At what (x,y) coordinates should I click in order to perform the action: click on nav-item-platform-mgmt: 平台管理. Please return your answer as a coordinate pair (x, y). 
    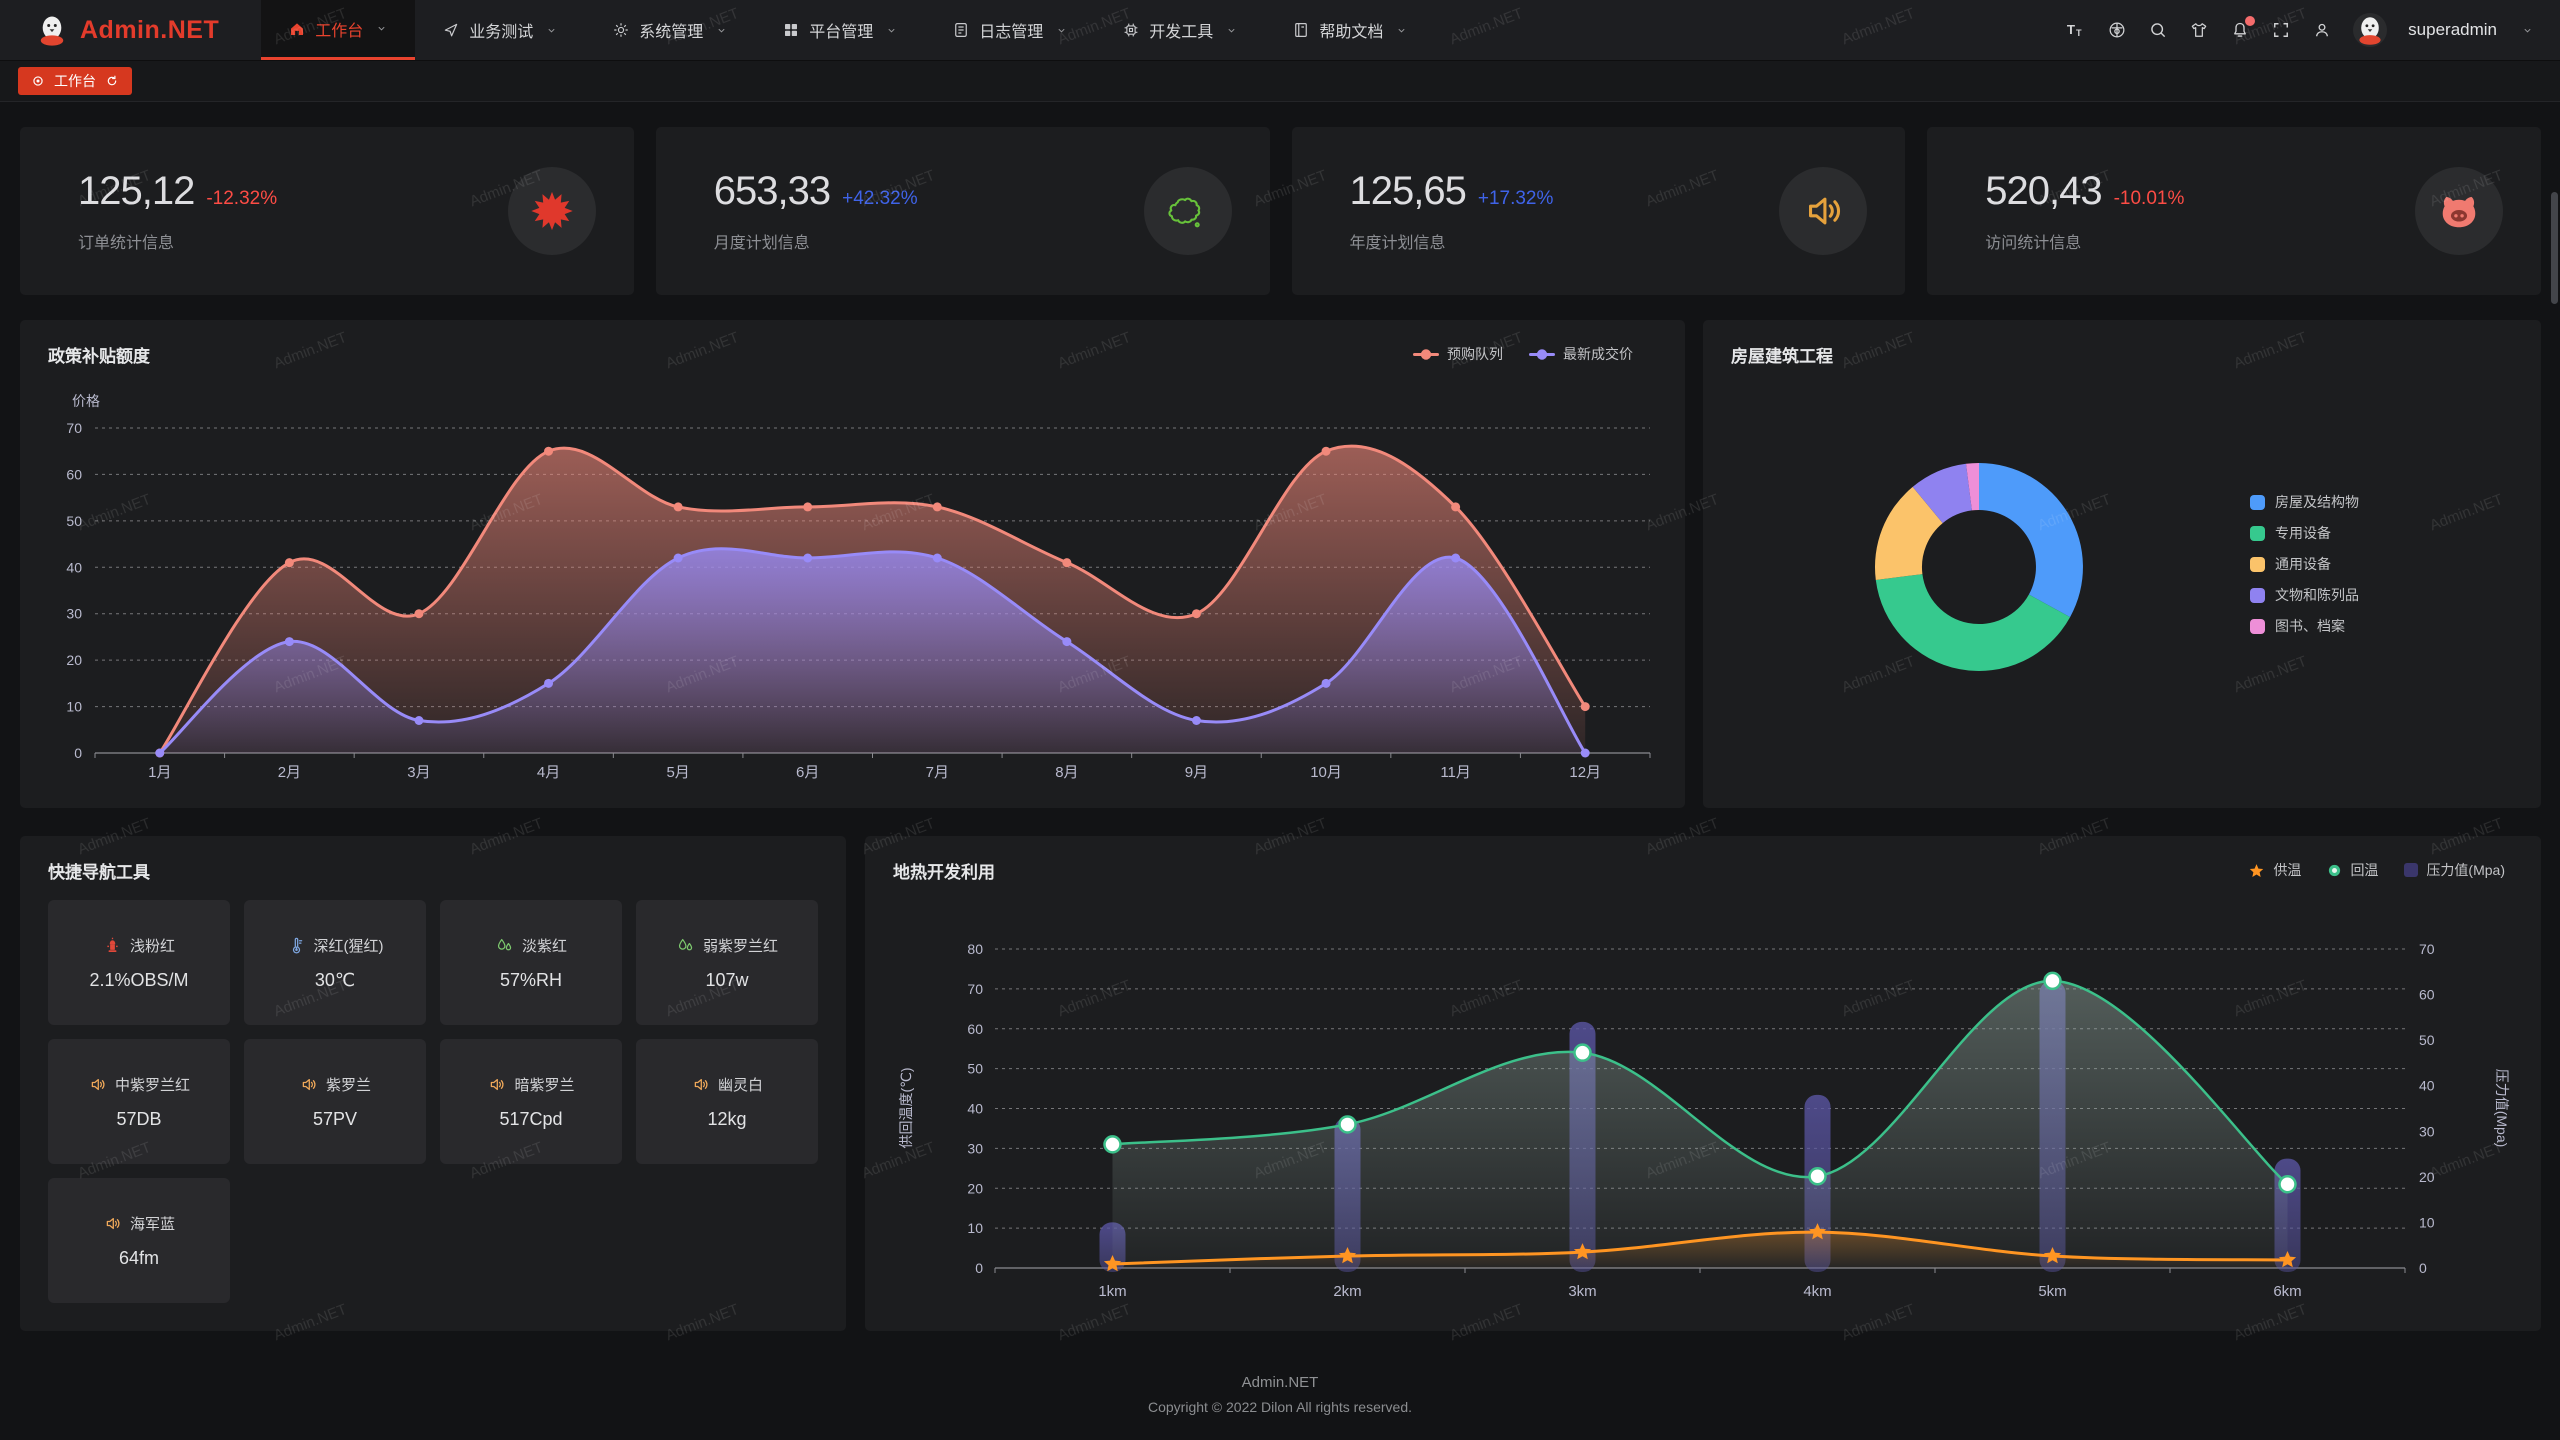
    Looking at the image, I should click on (840, 30).